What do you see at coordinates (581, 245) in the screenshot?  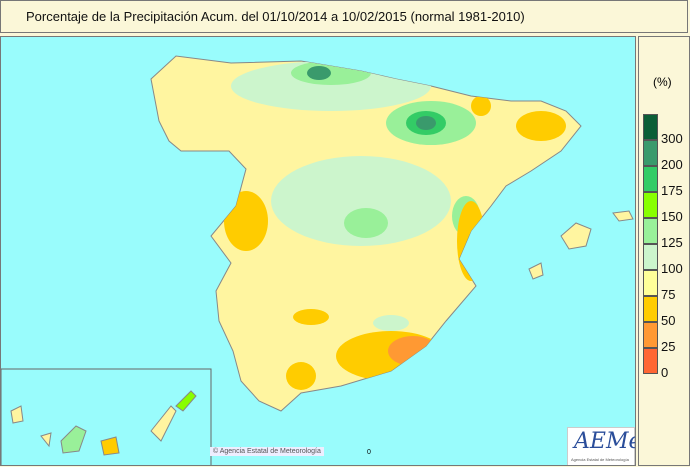 I see `balearic-islands` at bounding box center [581, 245].